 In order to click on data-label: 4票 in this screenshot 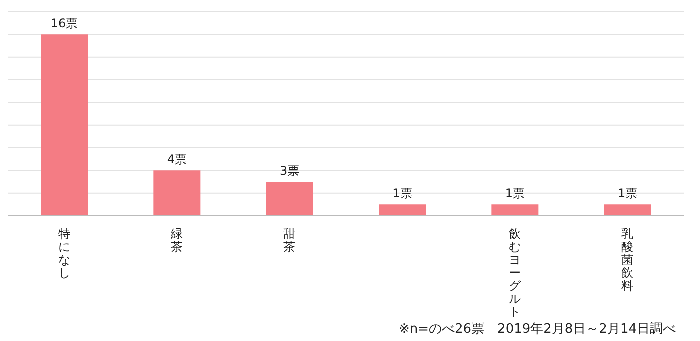, I will do `click(177, 159)`.